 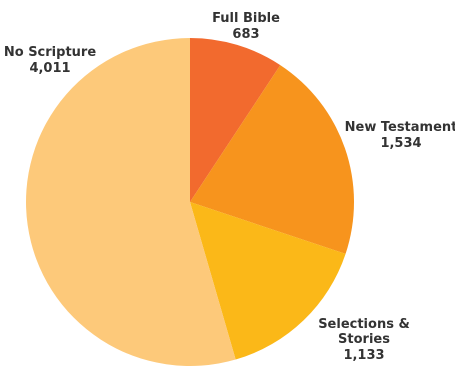 I want to click on slice-full-bible, so click(x=235, y=120).